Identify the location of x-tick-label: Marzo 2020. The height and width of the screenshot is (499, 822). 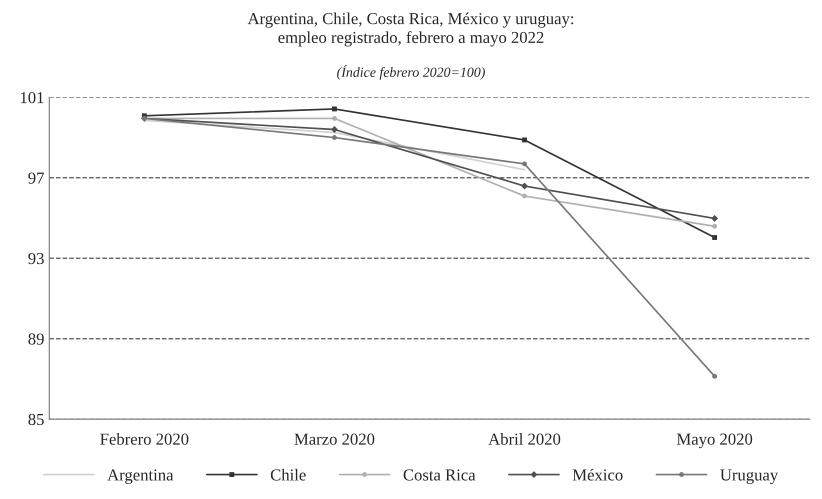
(334, 439).